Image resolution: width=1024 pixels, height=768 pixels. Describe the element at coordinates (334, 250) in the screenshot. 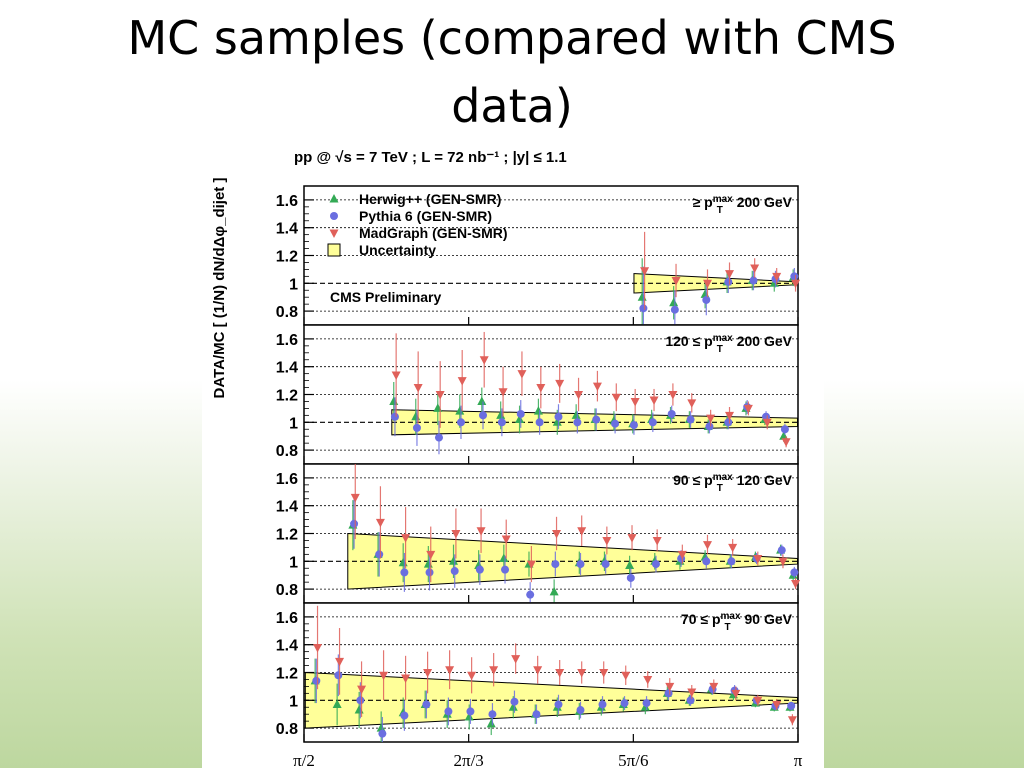

I see `legend-uncertainty-box` at that location.